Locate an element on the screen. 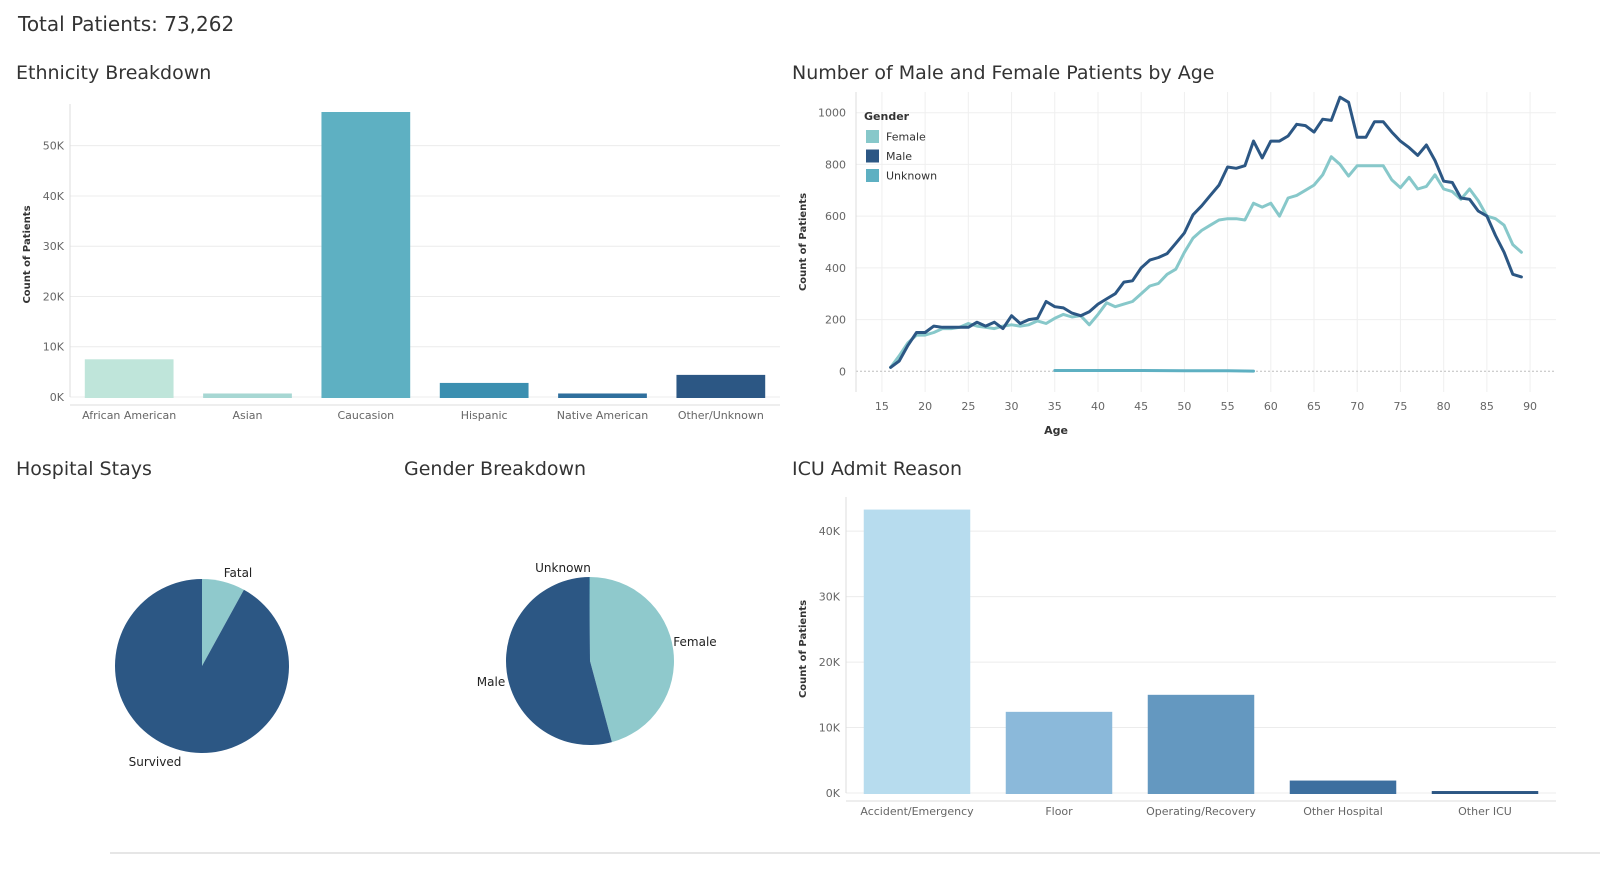 This screenshot has width=1600, height=872. x-axis-title: Age is located at coordinates (1056, 430).